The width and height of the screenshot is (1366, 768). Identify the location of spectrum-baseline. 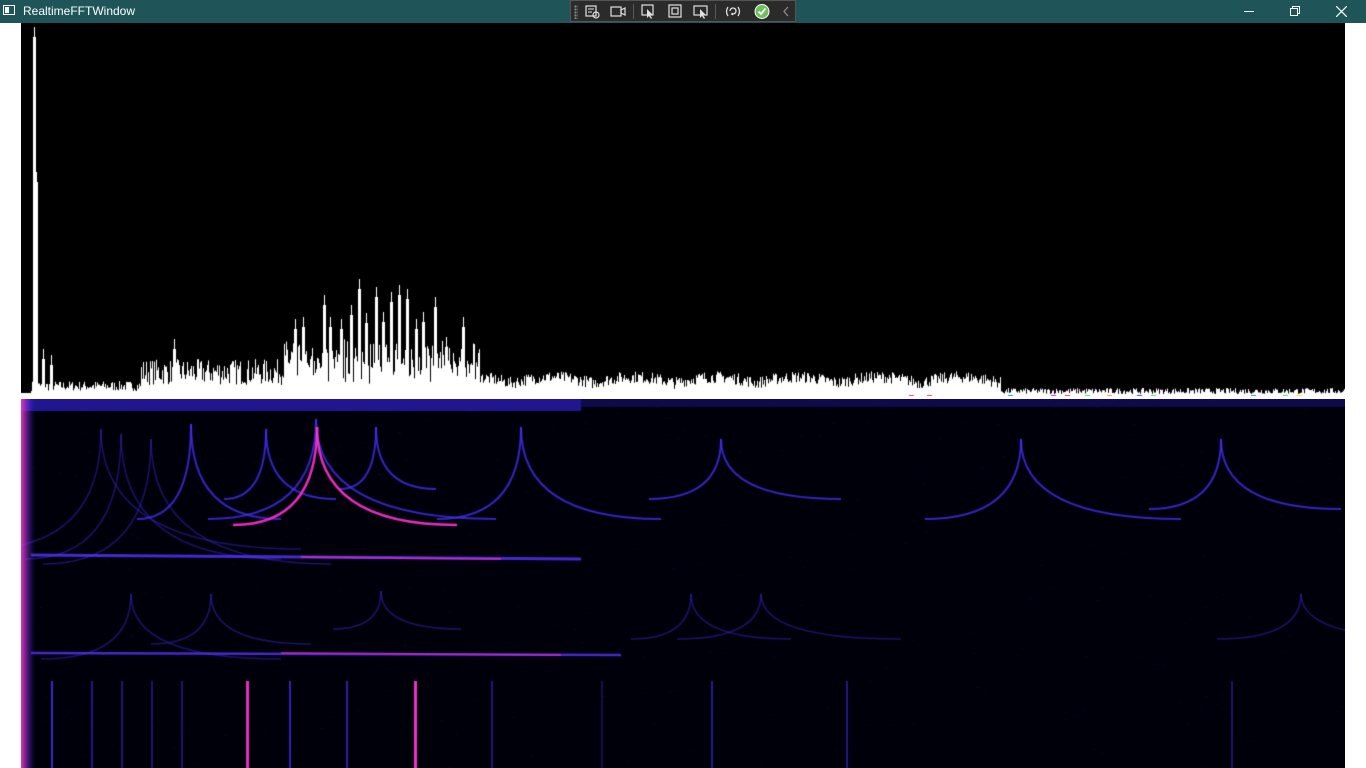
(683, 397).